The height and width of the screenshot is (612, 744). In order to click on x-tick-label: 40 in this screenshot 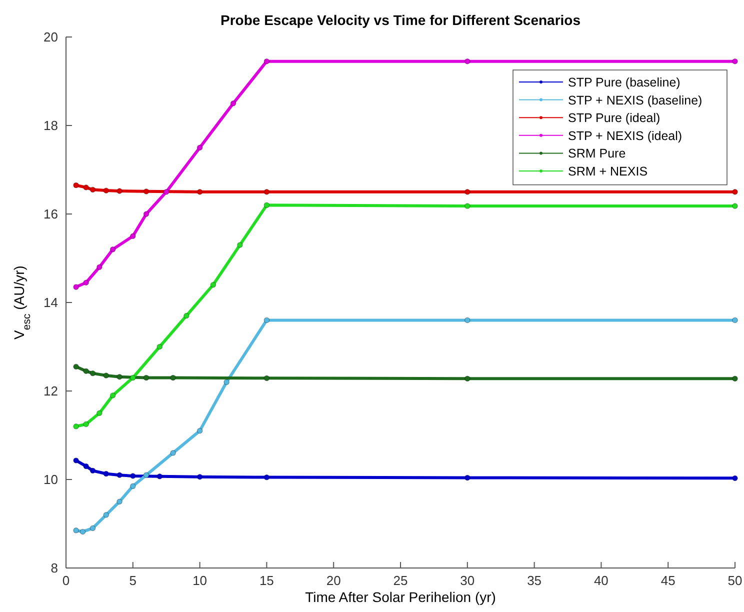, I will do `click(601, 580)`.